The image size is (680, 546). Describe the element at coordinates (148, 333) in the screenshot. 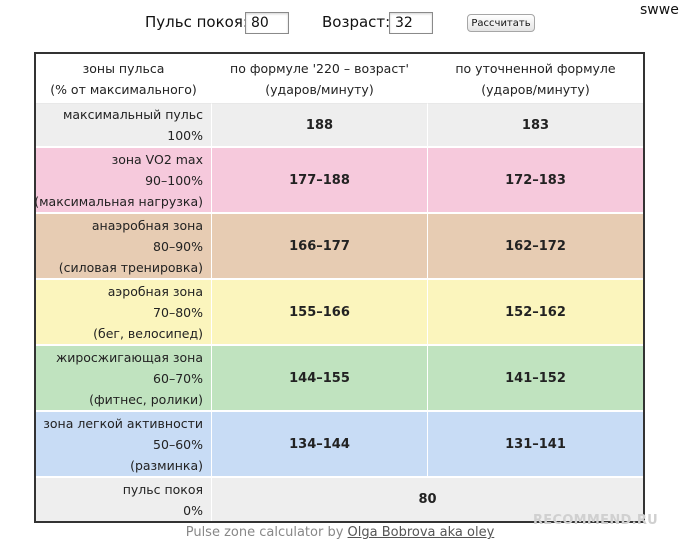

I see `zone-note: (бег, велосипед)` at that location.